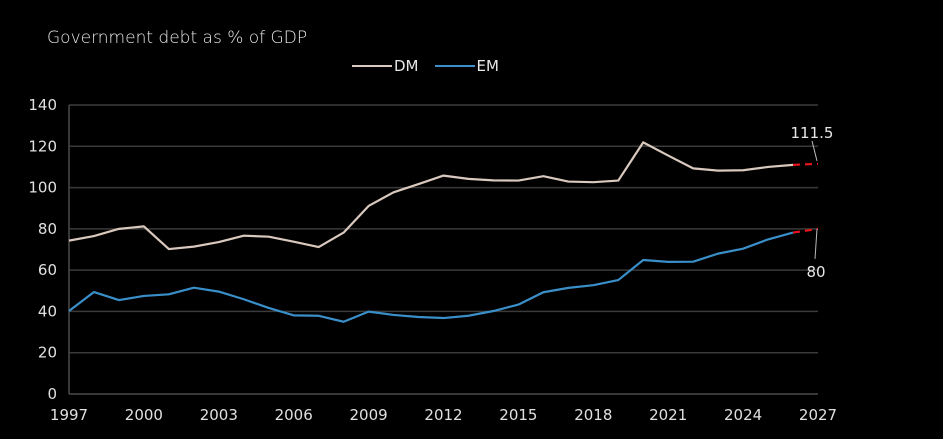  What do you see at coordinates (294, 415) in the screenshot?
I see `x-tick-label: 2006` at bounding box center [294, 415].